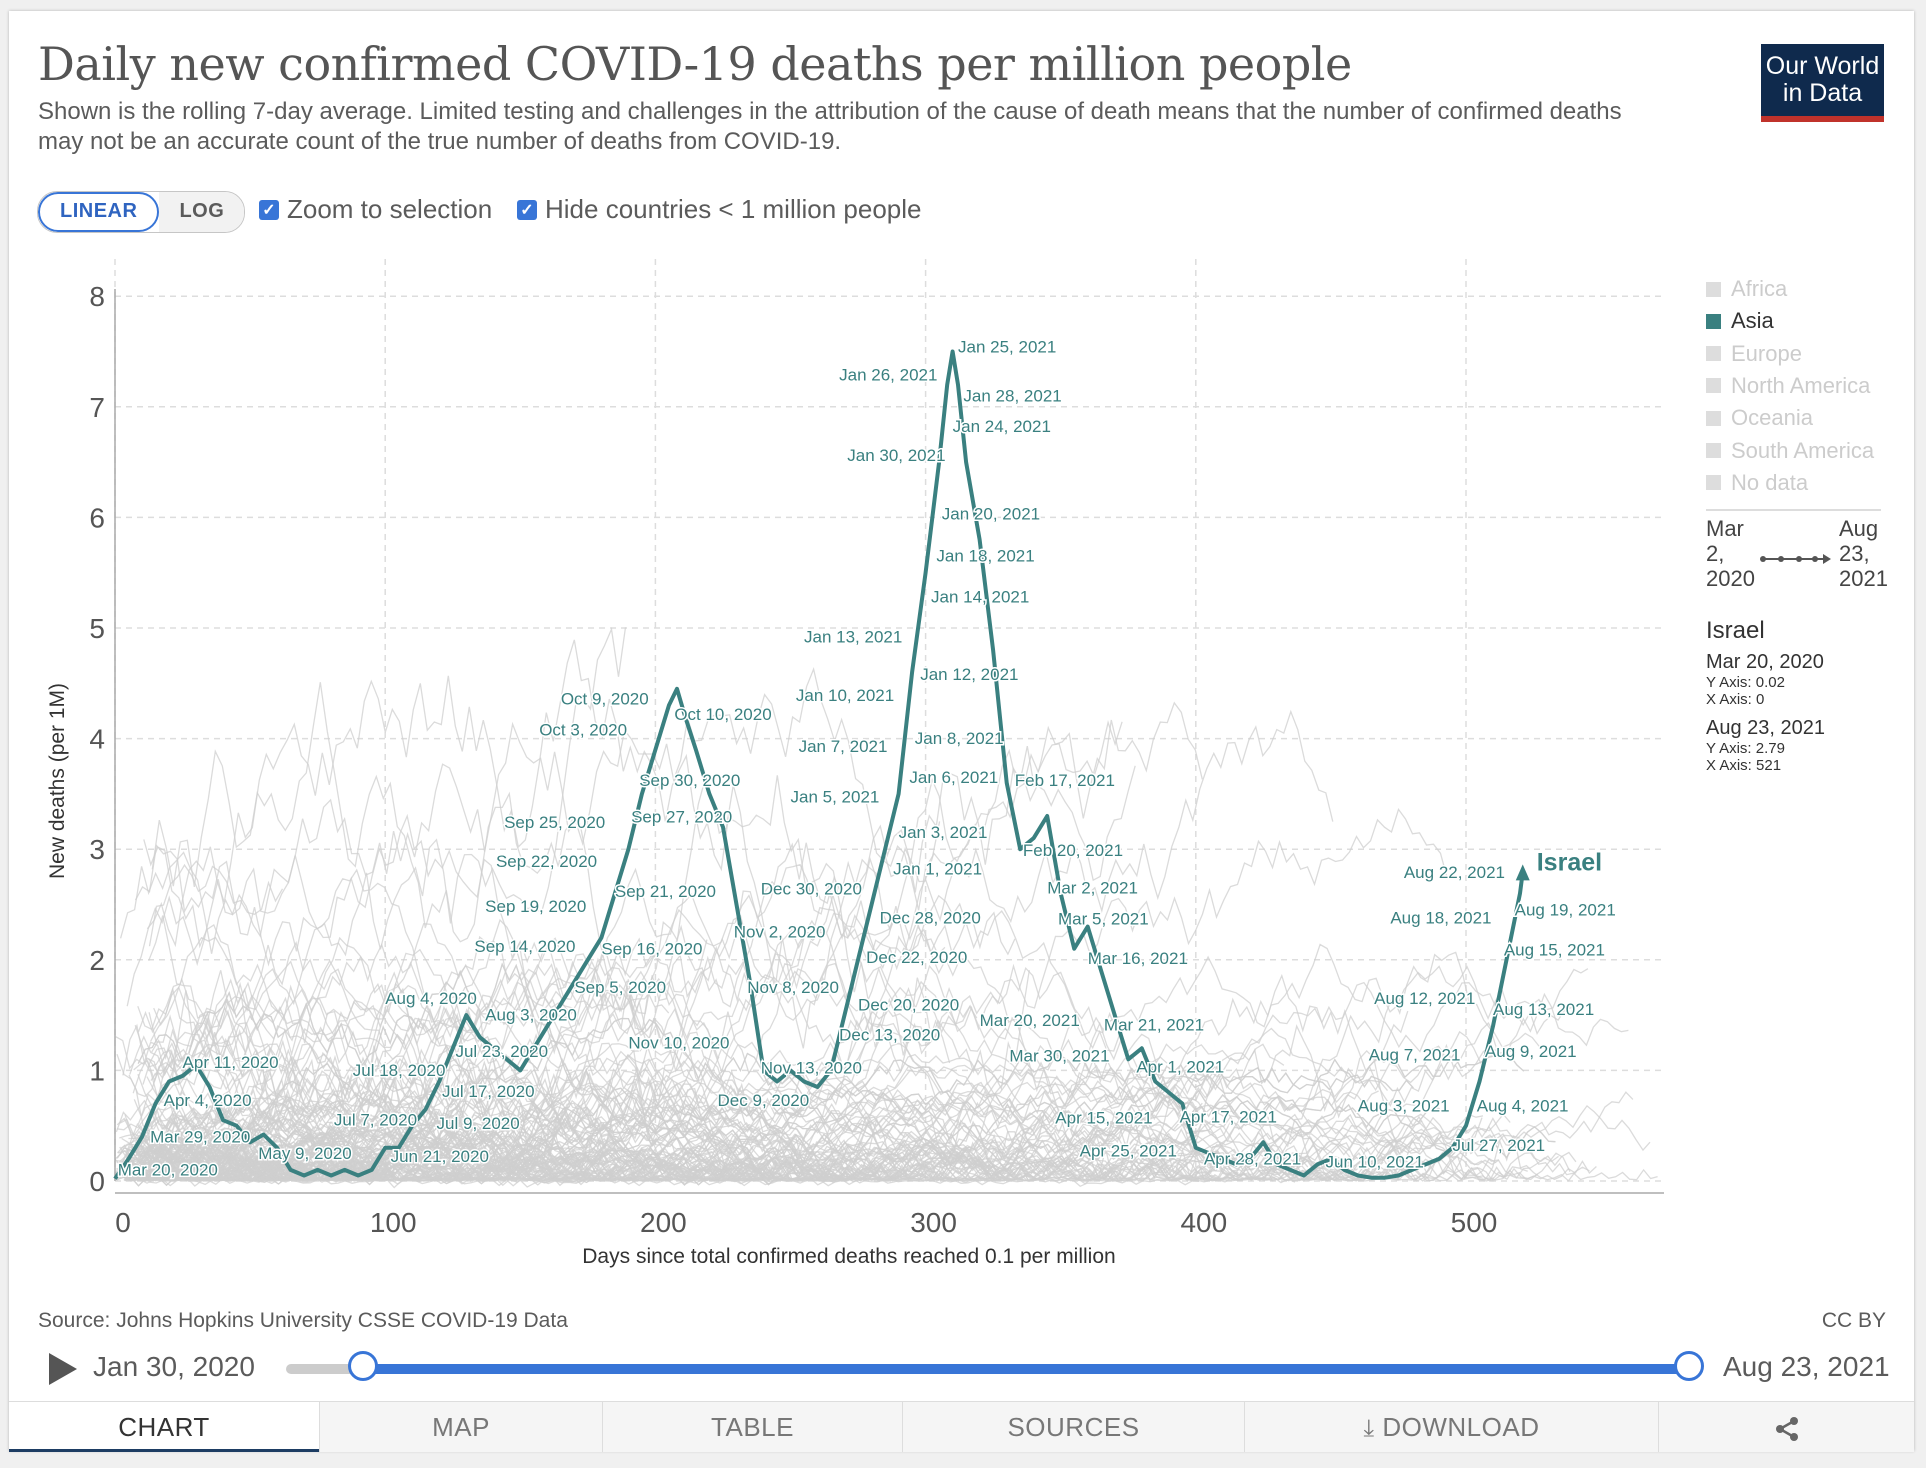 This screenshot has height=1468, width=1926. I want to click on point-annotation: Dec 20, 2020, so click(908, 1005).